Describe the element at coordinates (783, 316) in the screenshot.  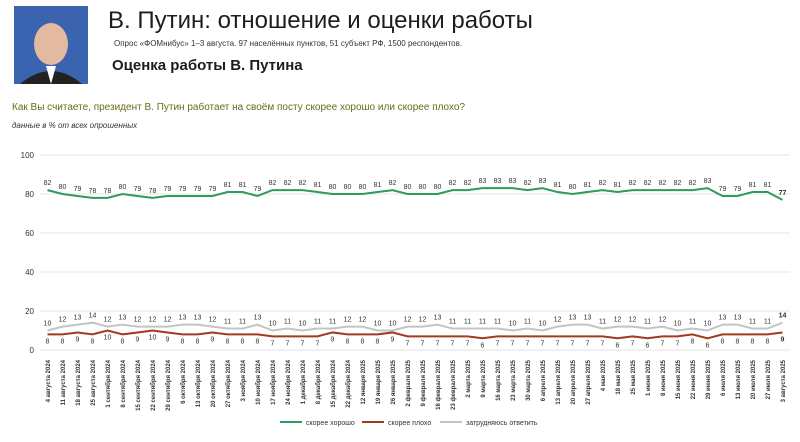
I see `value-label: 14` at that location.